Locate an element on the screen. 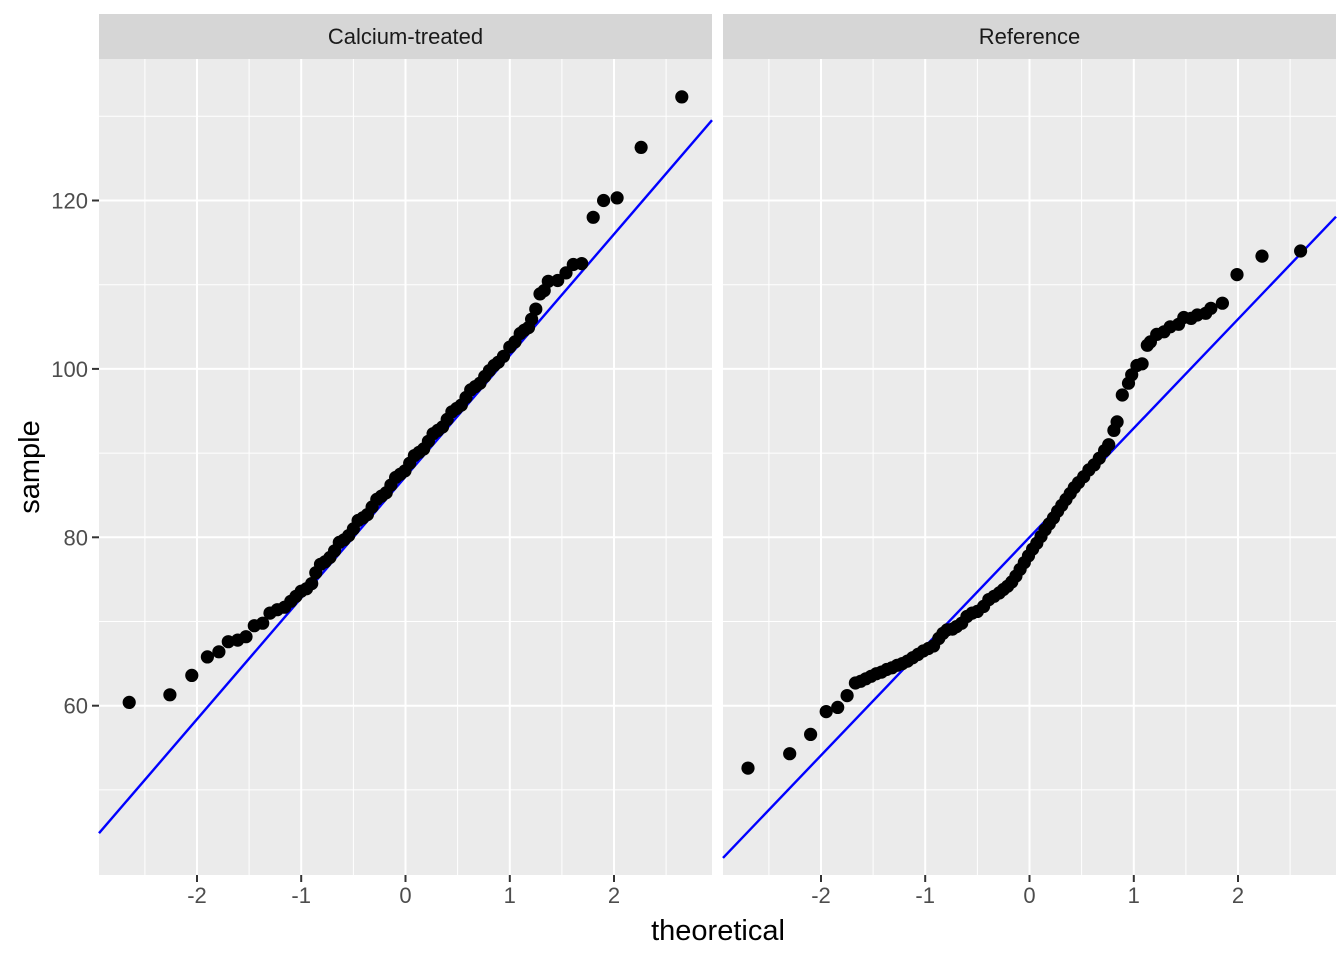 Image resolution: width=1344 pixels, height=960 pixels. y-axis: 60 80 100 120 is located at coordinates (75, 454).